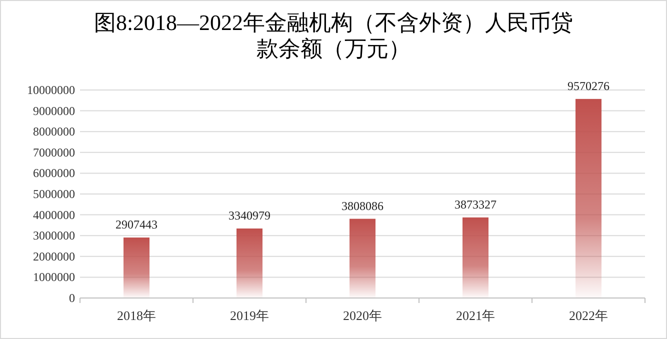 Image resolution: width=667 pixels, height=339 pixels. What do you see at coordinates (72, 298) in the screenshot?
I see `y-tick-label: 0` at bounding box center [72, 298].